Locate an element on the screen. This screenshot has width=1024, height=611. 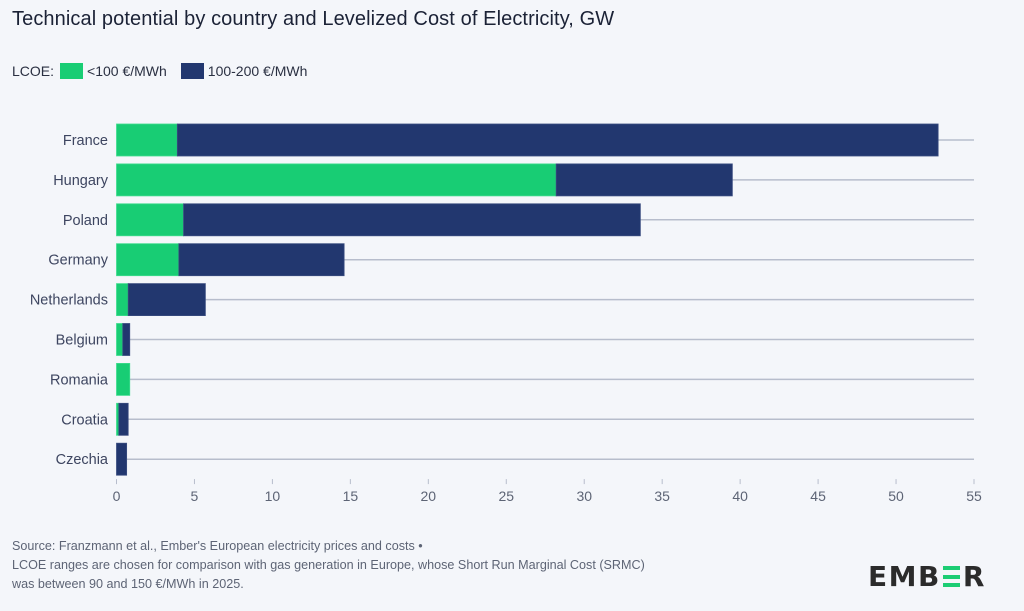
legend-item-low: <100 €/MWh is located at coordinates (113, 71).